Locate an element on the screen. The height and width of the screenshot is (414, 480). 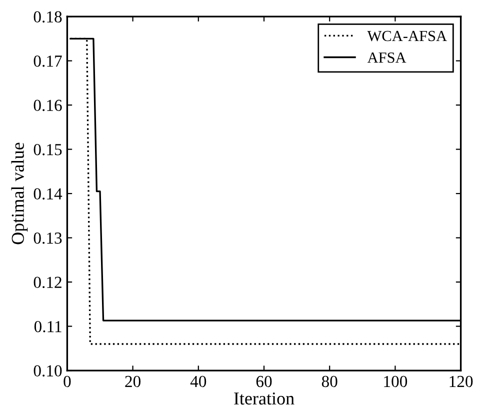
x-tick-label: 120 is located at coordinates (461, 382).